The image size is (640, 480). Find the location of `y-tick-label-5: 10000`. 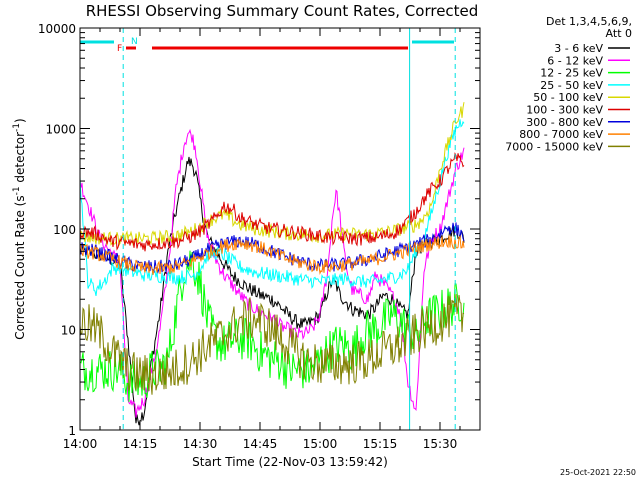

y-tick-label-5: 10000 is located at coordinates (57, 29).